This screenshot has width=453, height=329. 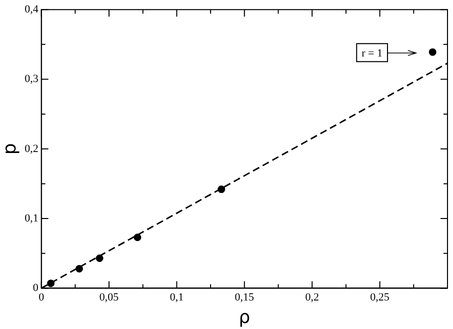 I want to click on y-tick-label: 0,3, so click(x=31, y=79).